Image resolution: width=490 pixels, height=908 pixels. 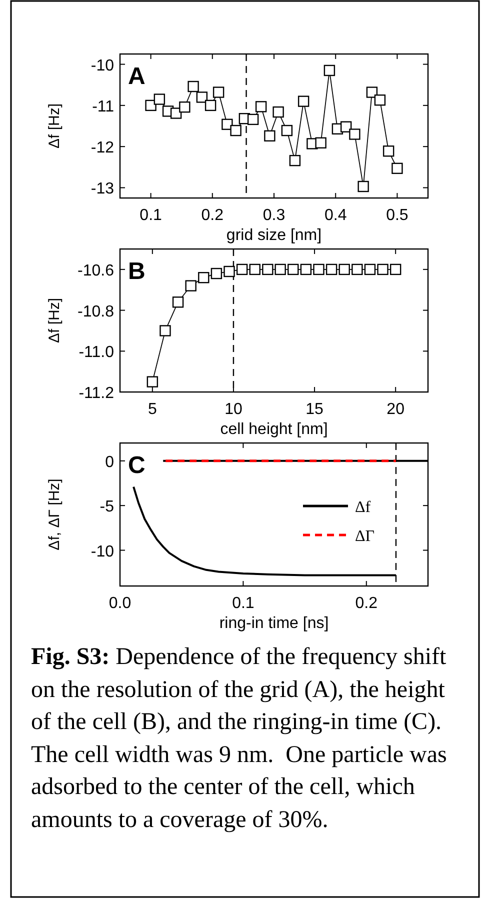 I want to click on x-tick-label: 0.5, so click(x=397, y=215).